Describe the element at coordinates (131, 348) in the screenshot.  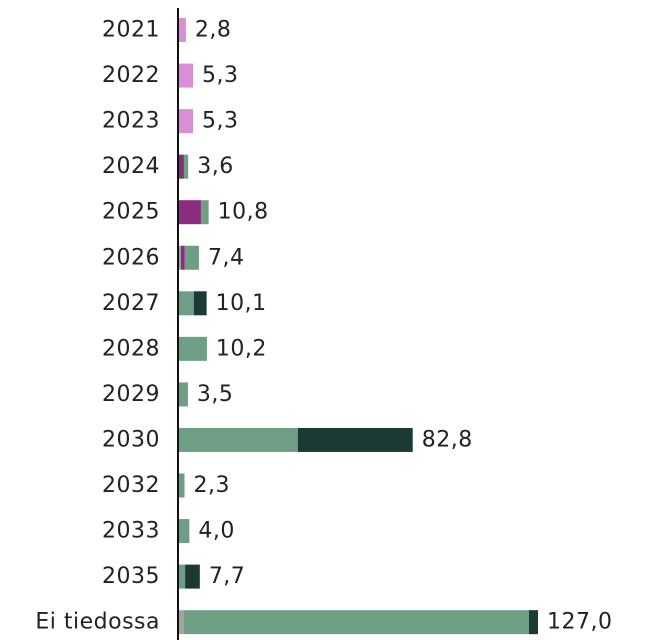
I see `category-label: 2028` at that location.